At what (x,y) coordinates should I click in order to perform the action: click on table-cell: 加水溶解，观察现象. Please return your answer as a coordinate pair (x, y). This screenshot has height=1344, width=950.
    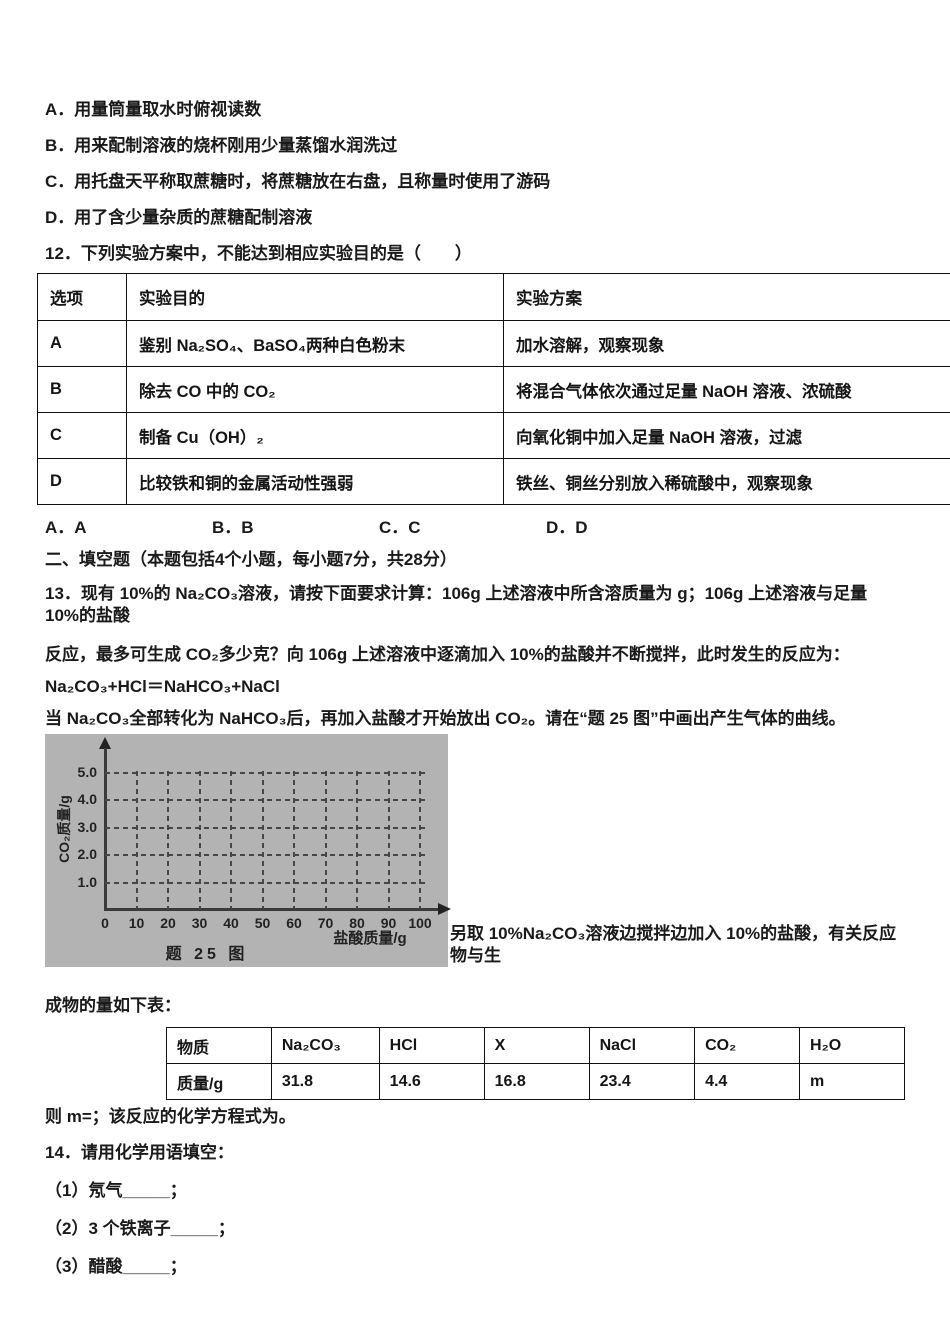
    Looking at the image, I should click on (726, 343).